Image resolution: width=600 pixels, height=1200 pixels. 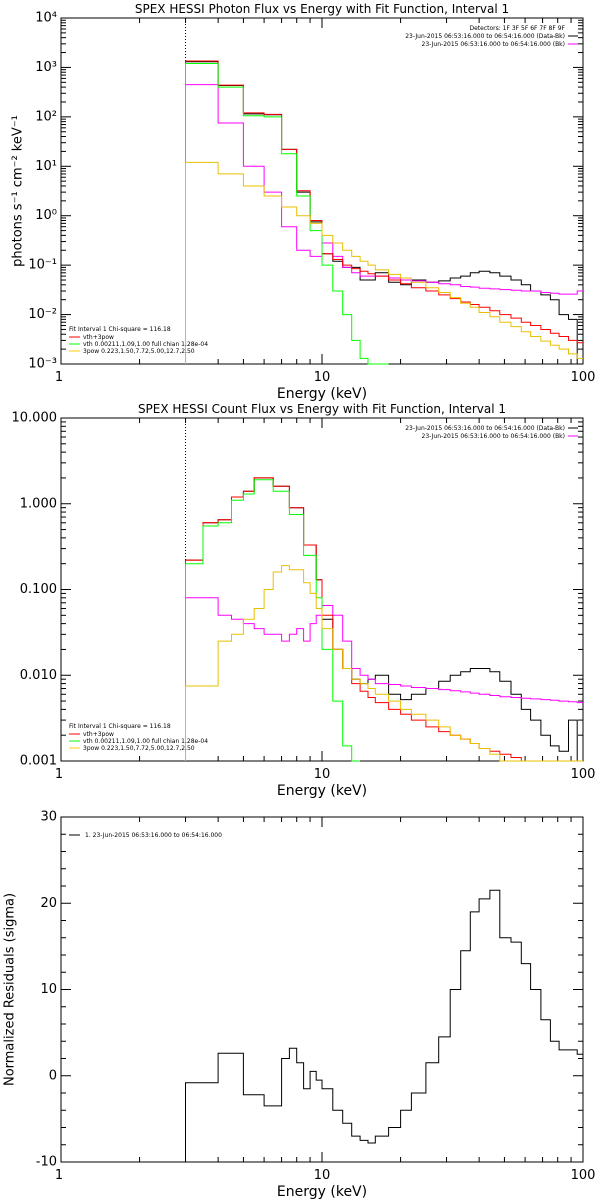 What do you see at coordinates (38, 761) in the screenshot?
I see `y-tick-label: 0.001` at bounding box center [38, 761].